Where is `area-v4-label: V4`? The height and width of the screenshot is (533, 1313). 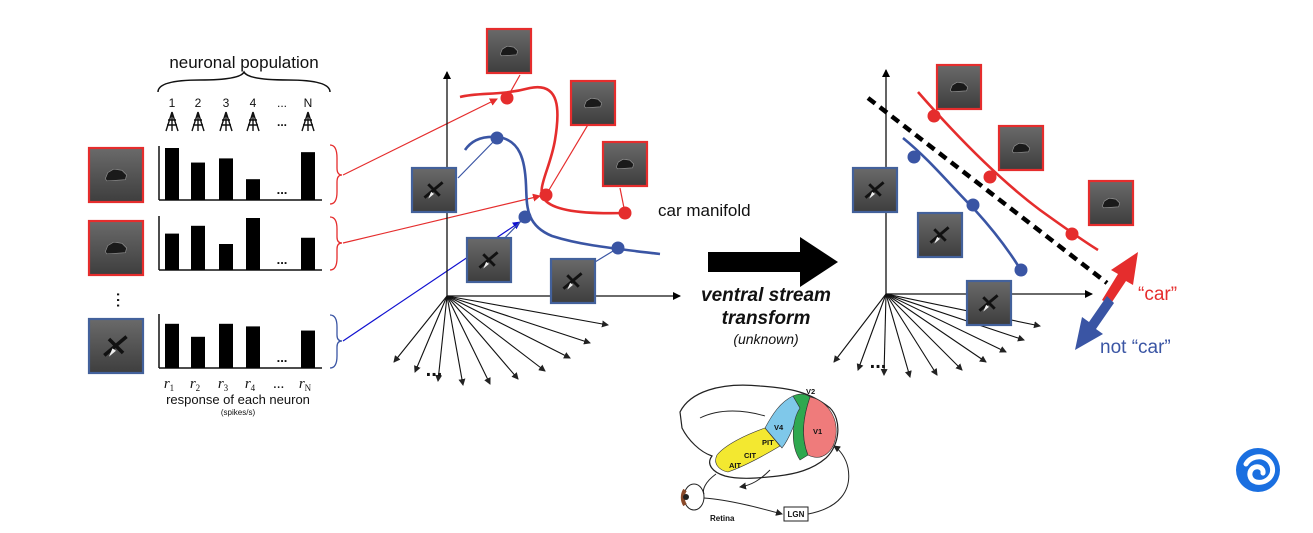 area-v4-label: V4 is located at coordinates (779, 427).